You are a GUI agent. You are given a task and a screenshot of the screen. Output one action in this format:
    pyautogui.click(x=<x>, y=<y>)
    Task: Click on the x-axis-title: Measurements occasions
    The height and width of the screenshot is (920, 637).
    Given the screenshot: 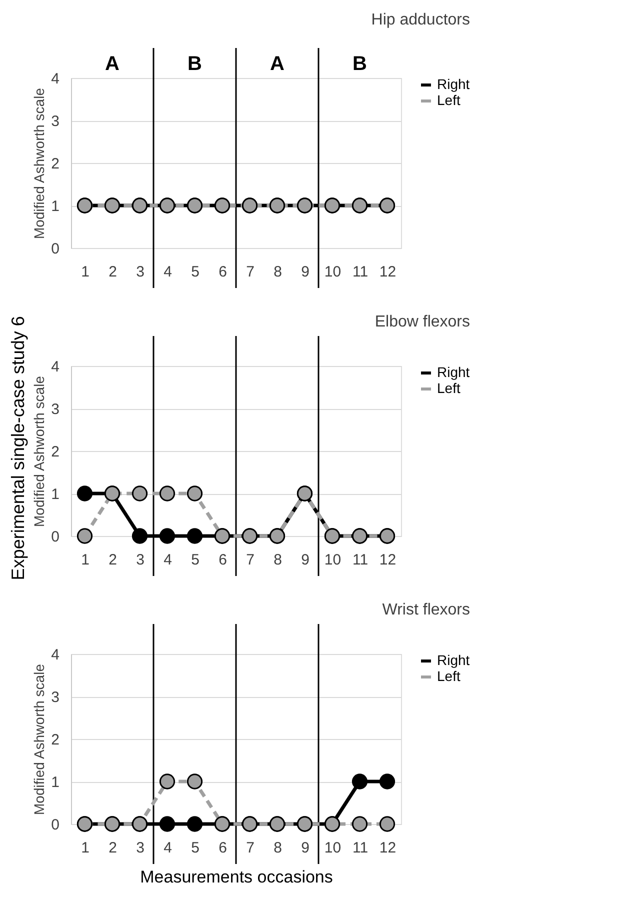 What is the action you would take?
    pyautogui.click(x=236, y=877)
    